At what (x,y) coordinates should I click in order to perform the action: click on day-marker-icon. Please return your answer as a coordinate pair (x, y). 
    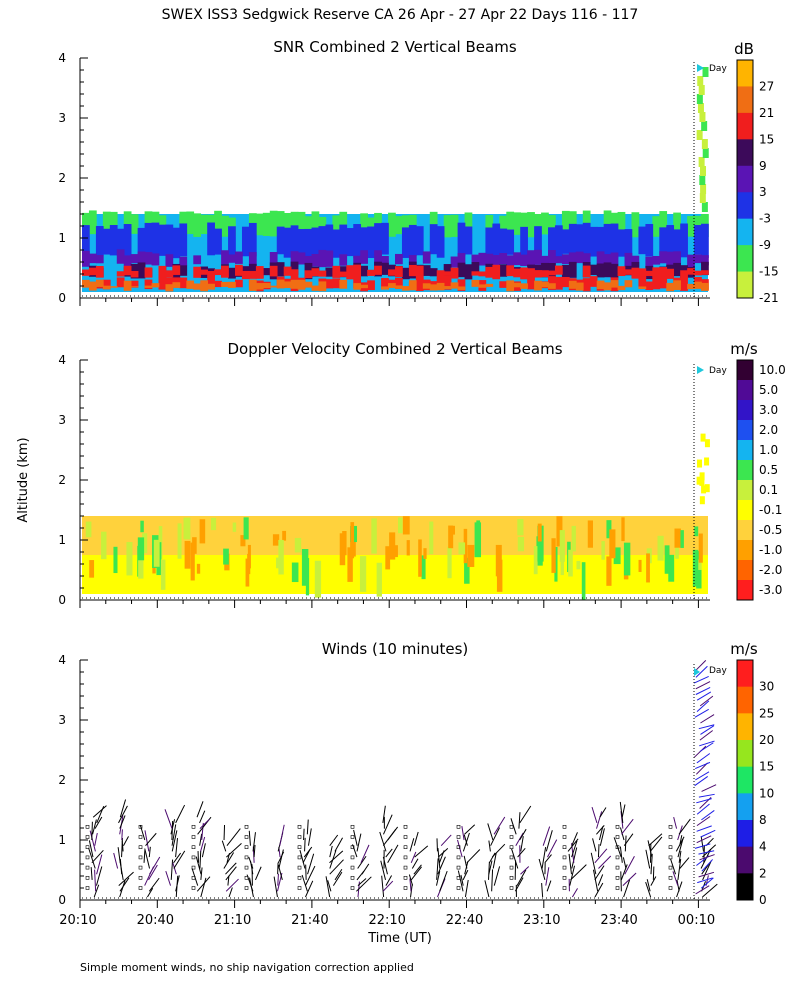
    Looking at the image, I should click on (700, 68).